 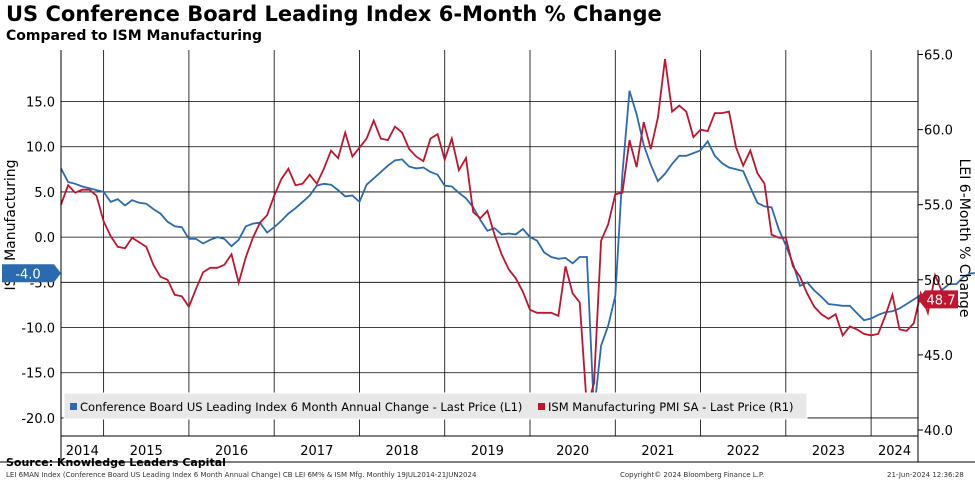 I want to click on legend-box, so click(x=435, y=406).